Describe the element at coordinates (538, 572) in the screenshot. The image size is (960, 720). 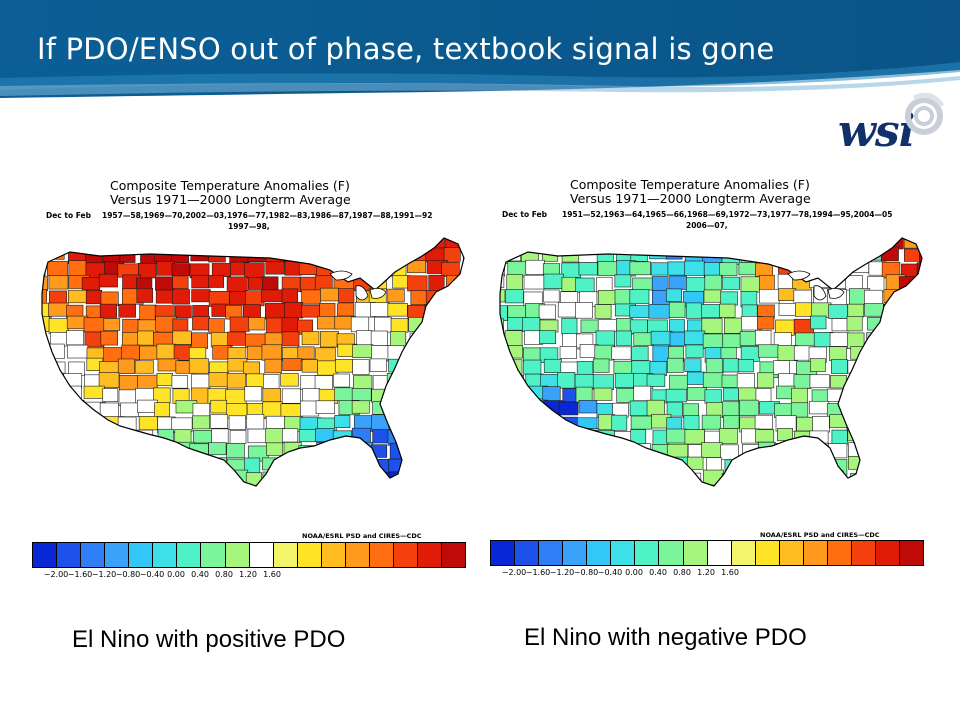
I see `scale-tick-label: −1.60` at that location.